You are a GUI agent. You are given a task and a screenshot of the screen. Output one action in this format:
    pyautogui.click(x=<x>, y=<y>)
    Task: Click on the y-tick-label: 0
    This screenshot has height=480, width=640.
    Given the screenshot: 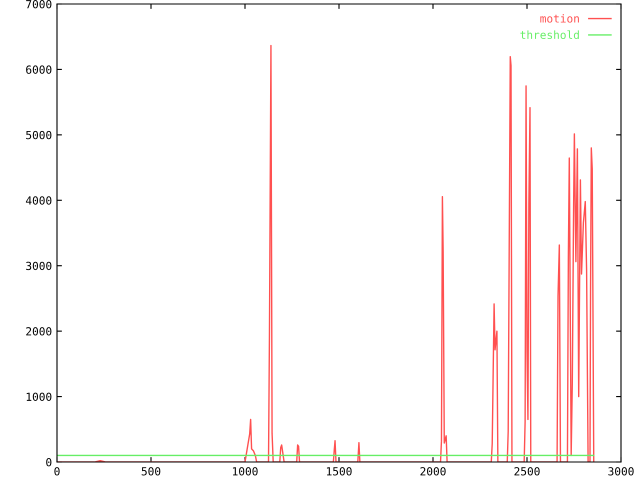 What is the action you would take?
    pyautogui.click(x=49, y=462)
    